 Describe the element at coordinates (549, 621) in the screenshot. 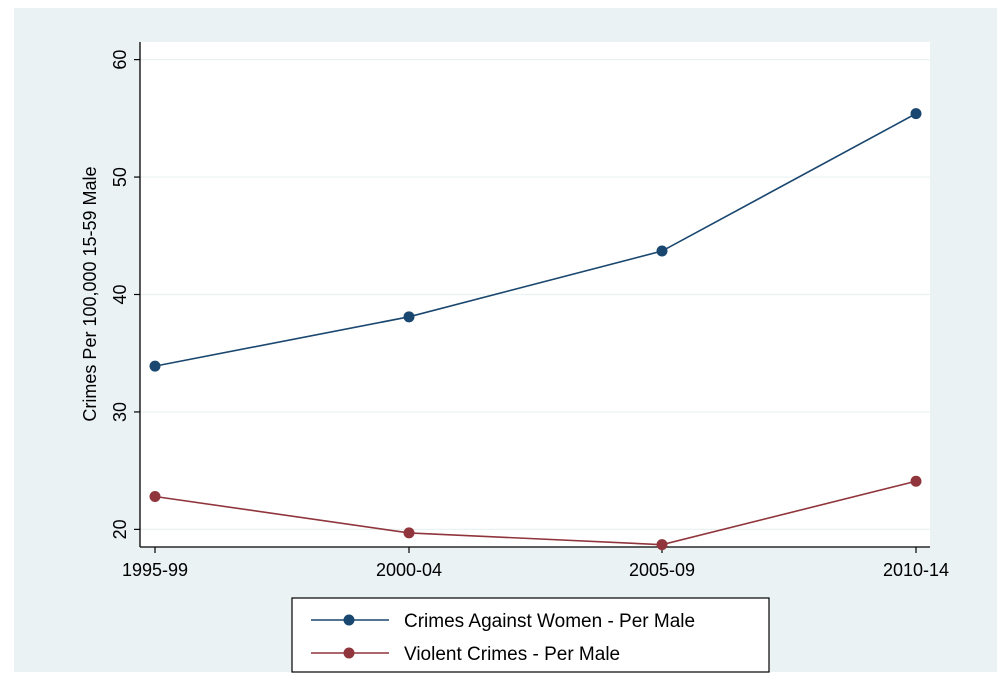

I see `legend-label-1: Crimes Against Women - Per Male` at that location.